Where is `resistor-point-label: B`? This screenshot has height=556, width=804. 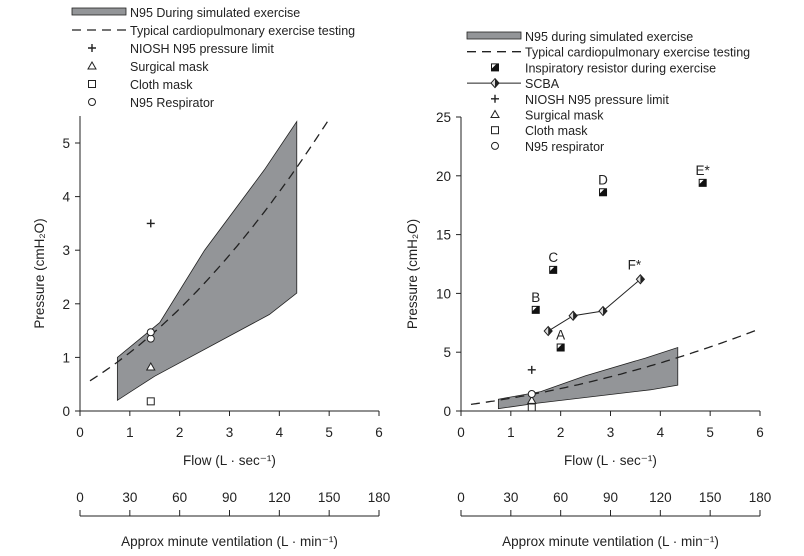
resistor-point-label: B is located at coordinates (535, 297).